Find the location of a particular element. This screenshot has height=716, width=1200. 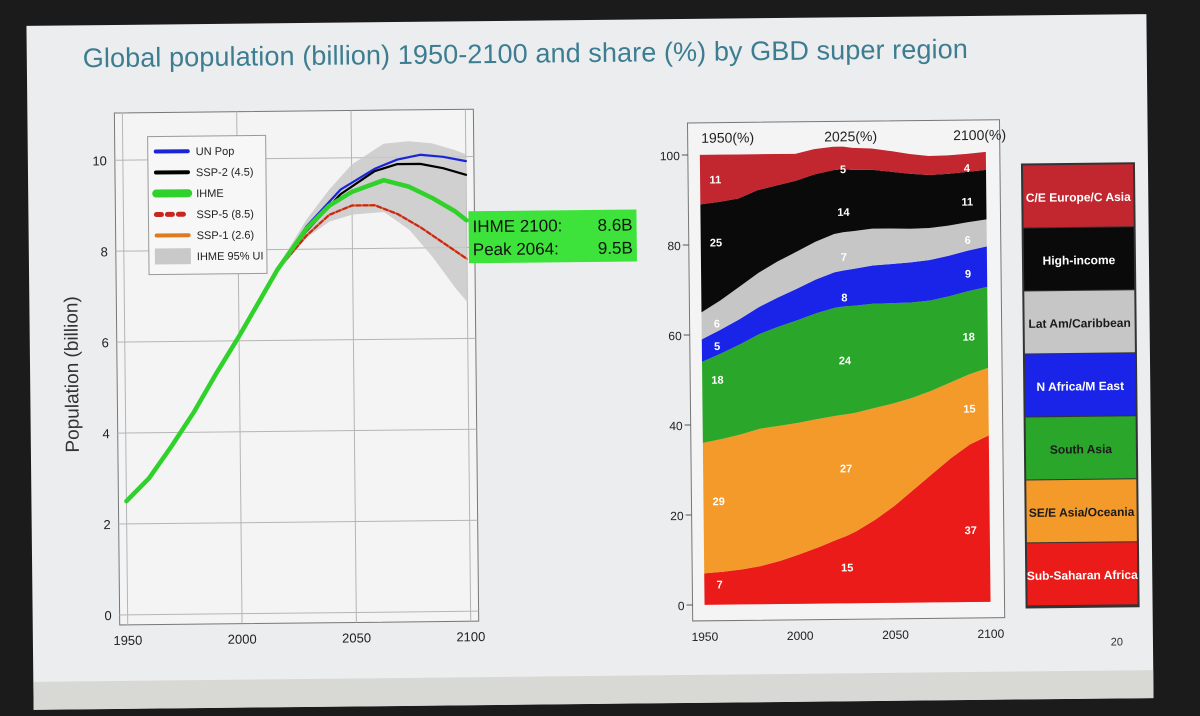

share-x-tick-label: 1950 is located at coordinates (704, 637).